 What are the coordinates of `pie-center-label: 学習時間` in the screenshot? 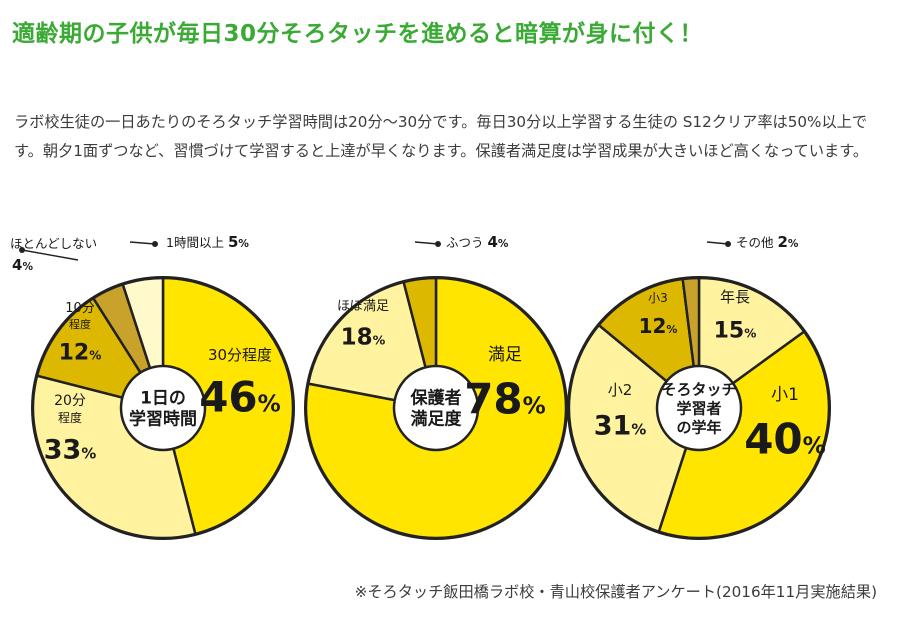 It's located at (163, 418).